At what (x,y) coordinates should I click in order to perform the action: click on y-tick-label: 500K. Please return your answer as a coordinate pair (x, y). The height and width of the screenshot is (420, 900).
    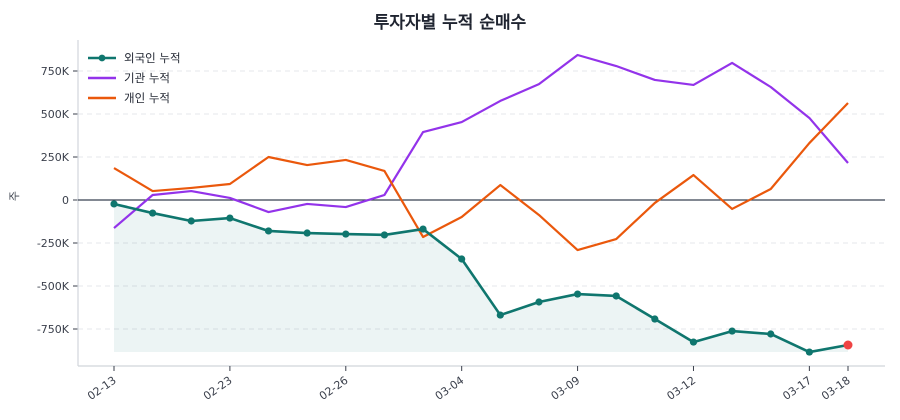
    Looking at the image, I should click on (55, 114).